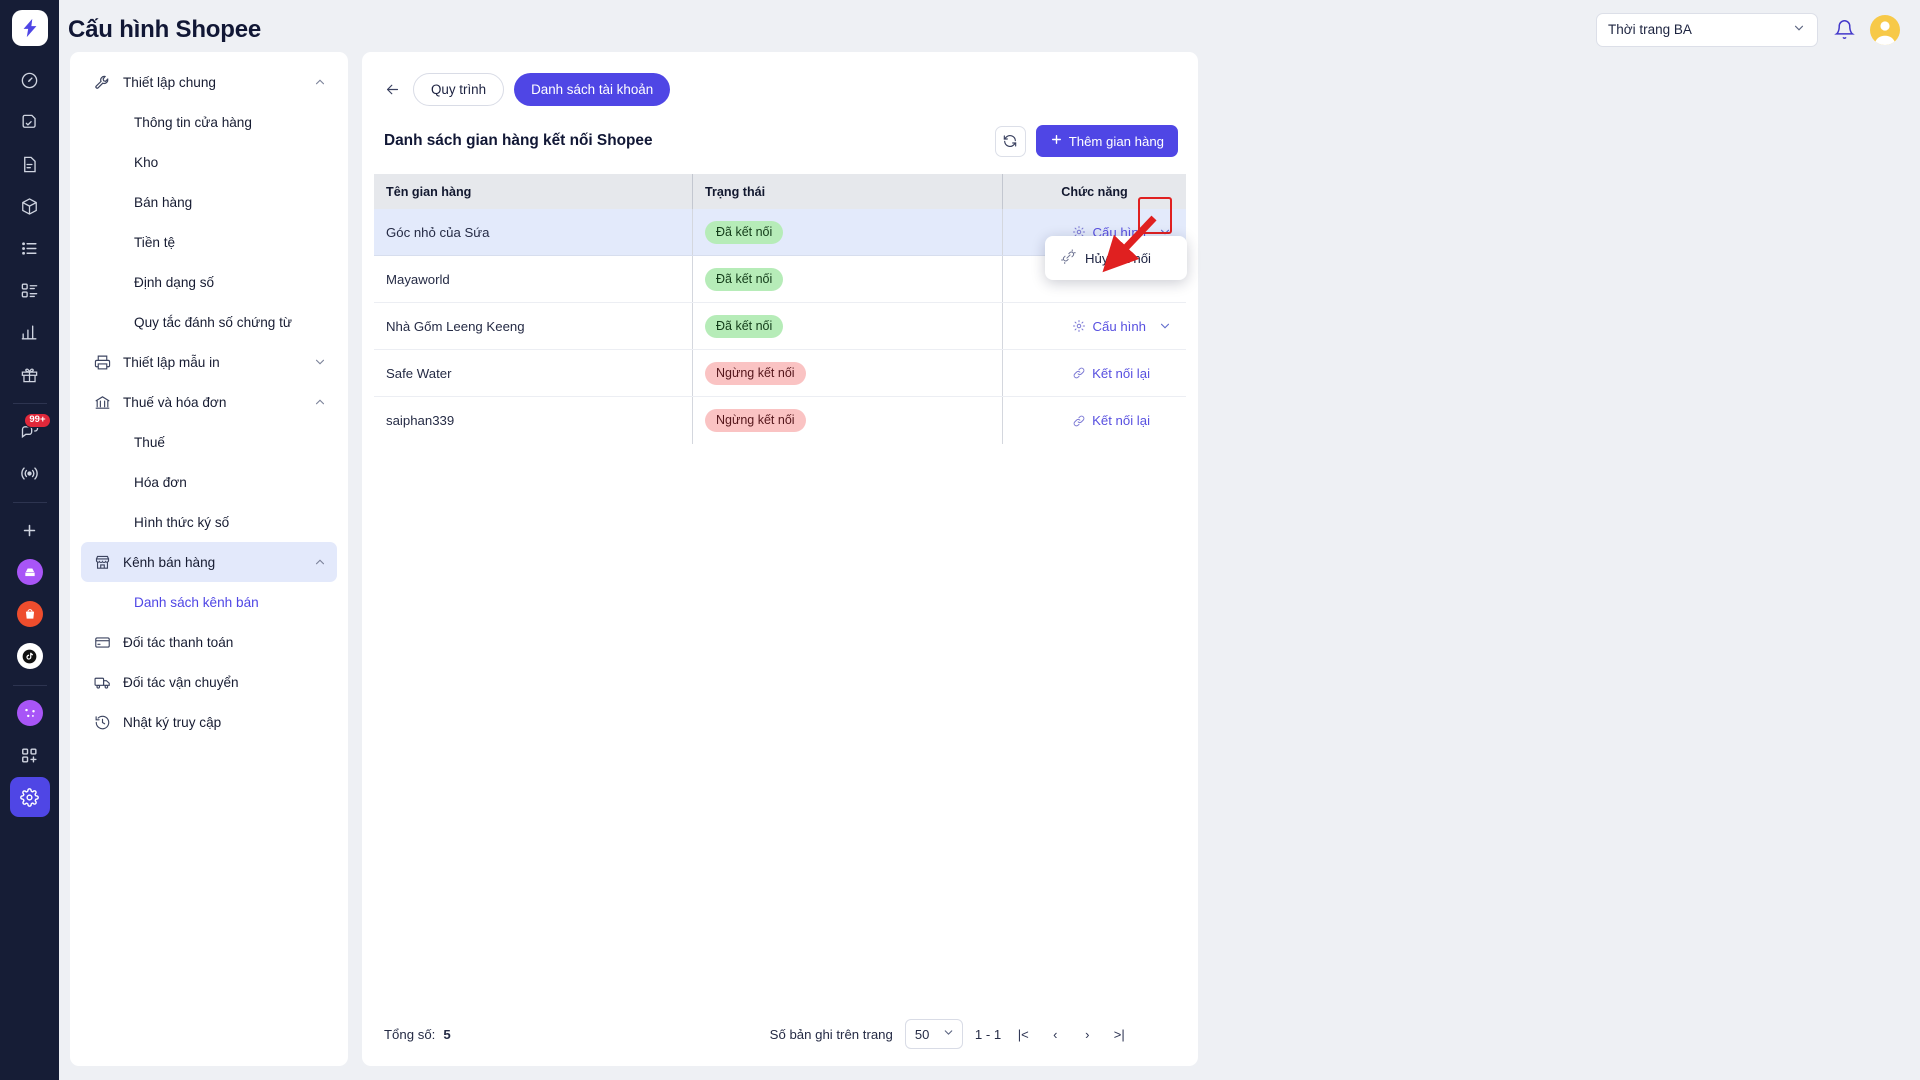 This screenshot has width=1920, height=1080. Describe the element at coordinates (320, 82) in the screenshot. I see `chevron-up-icon` at that location.